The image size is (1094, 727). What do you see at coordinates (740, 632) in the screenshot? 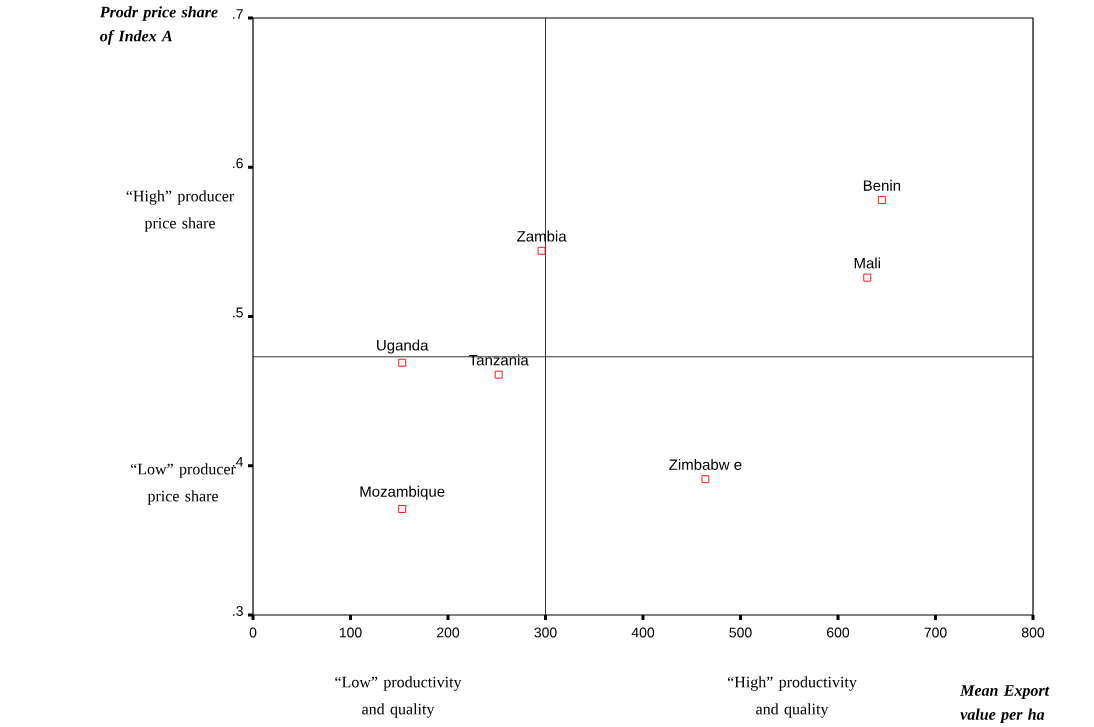
I see `x-tick-label: 500` at bounding box center [740, 632].